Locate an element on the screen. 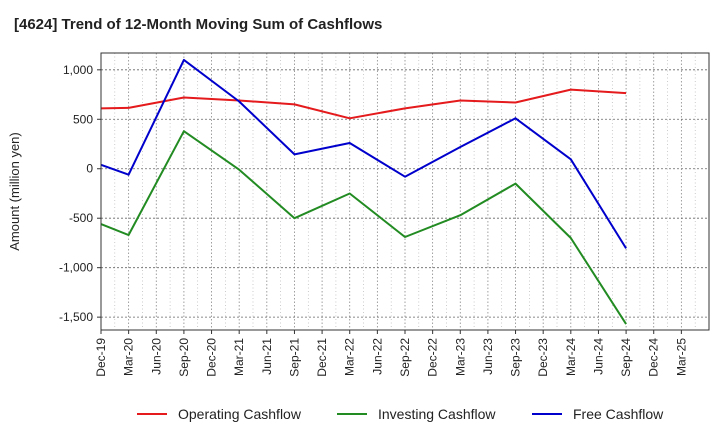 The width and height of the screenshot is (720, 440). x-tick-label: Dec-24 is located at coordinates (654, 357).